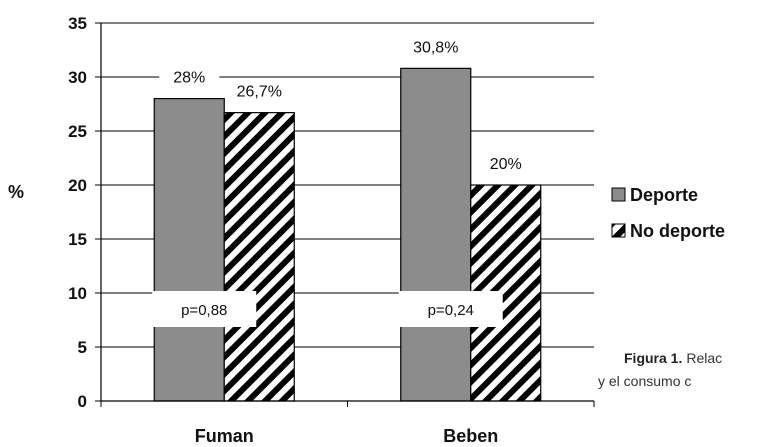  I want to click on data-label: 20%, so click(506, 164).